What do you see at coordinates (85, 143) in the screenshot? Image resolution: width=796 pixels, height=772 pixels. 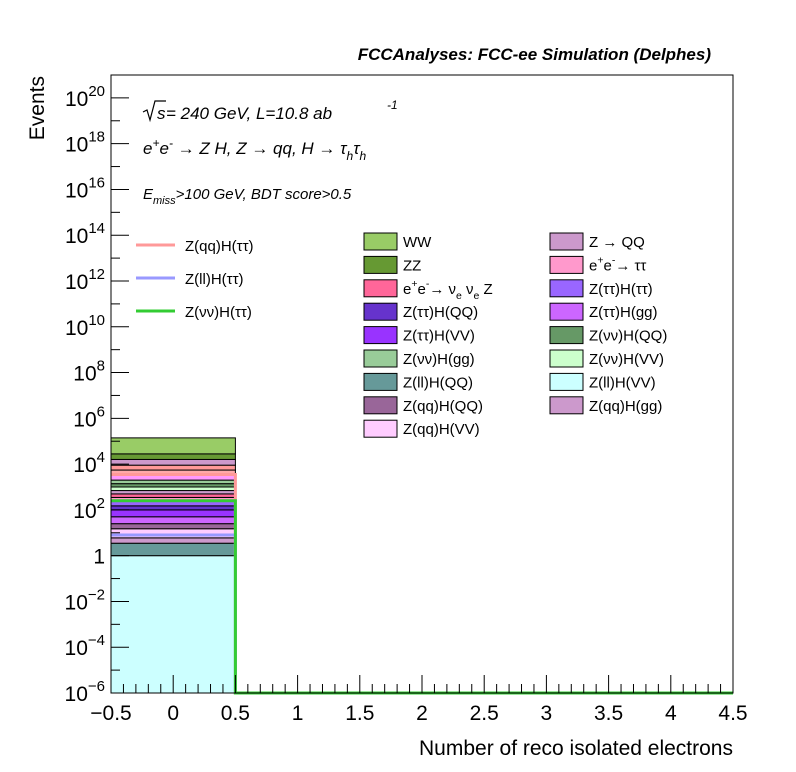 I see `y-tick-label: 10¹⁸` at bounding box center [85, 143].